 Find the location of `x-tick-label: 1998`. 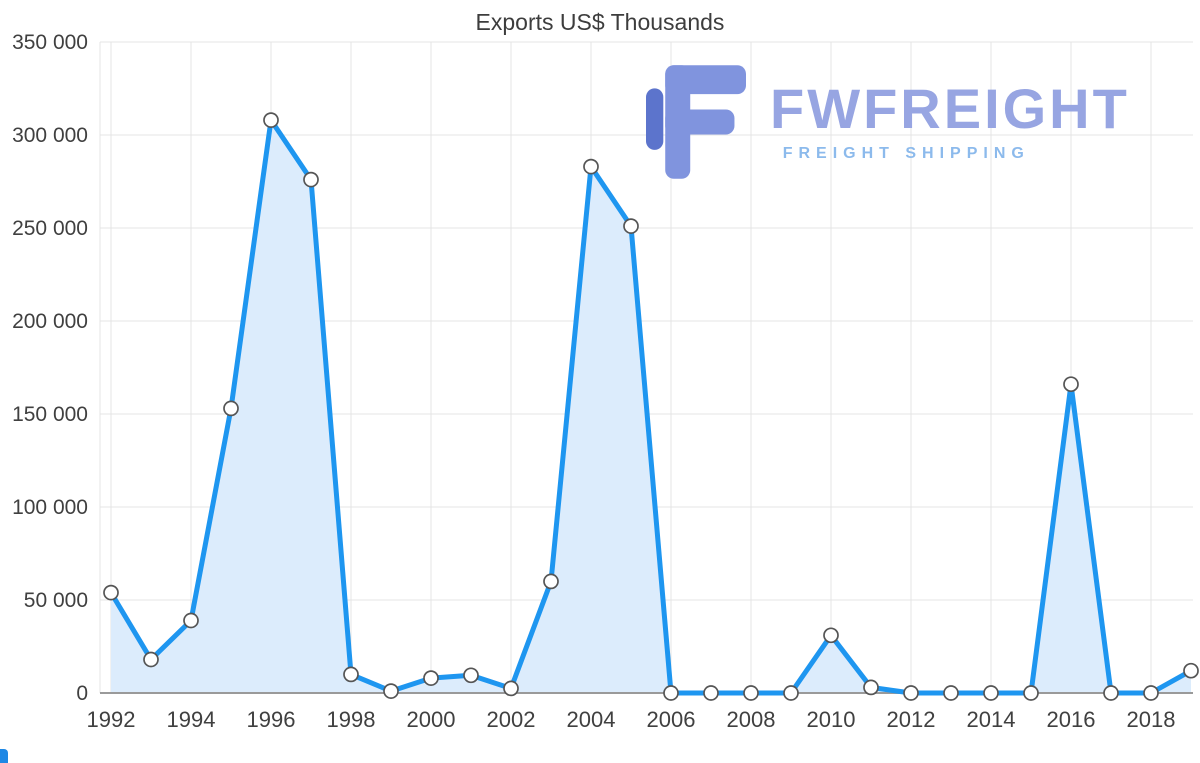

x-tick-label: 1998 is located at coordinates (351, 719).